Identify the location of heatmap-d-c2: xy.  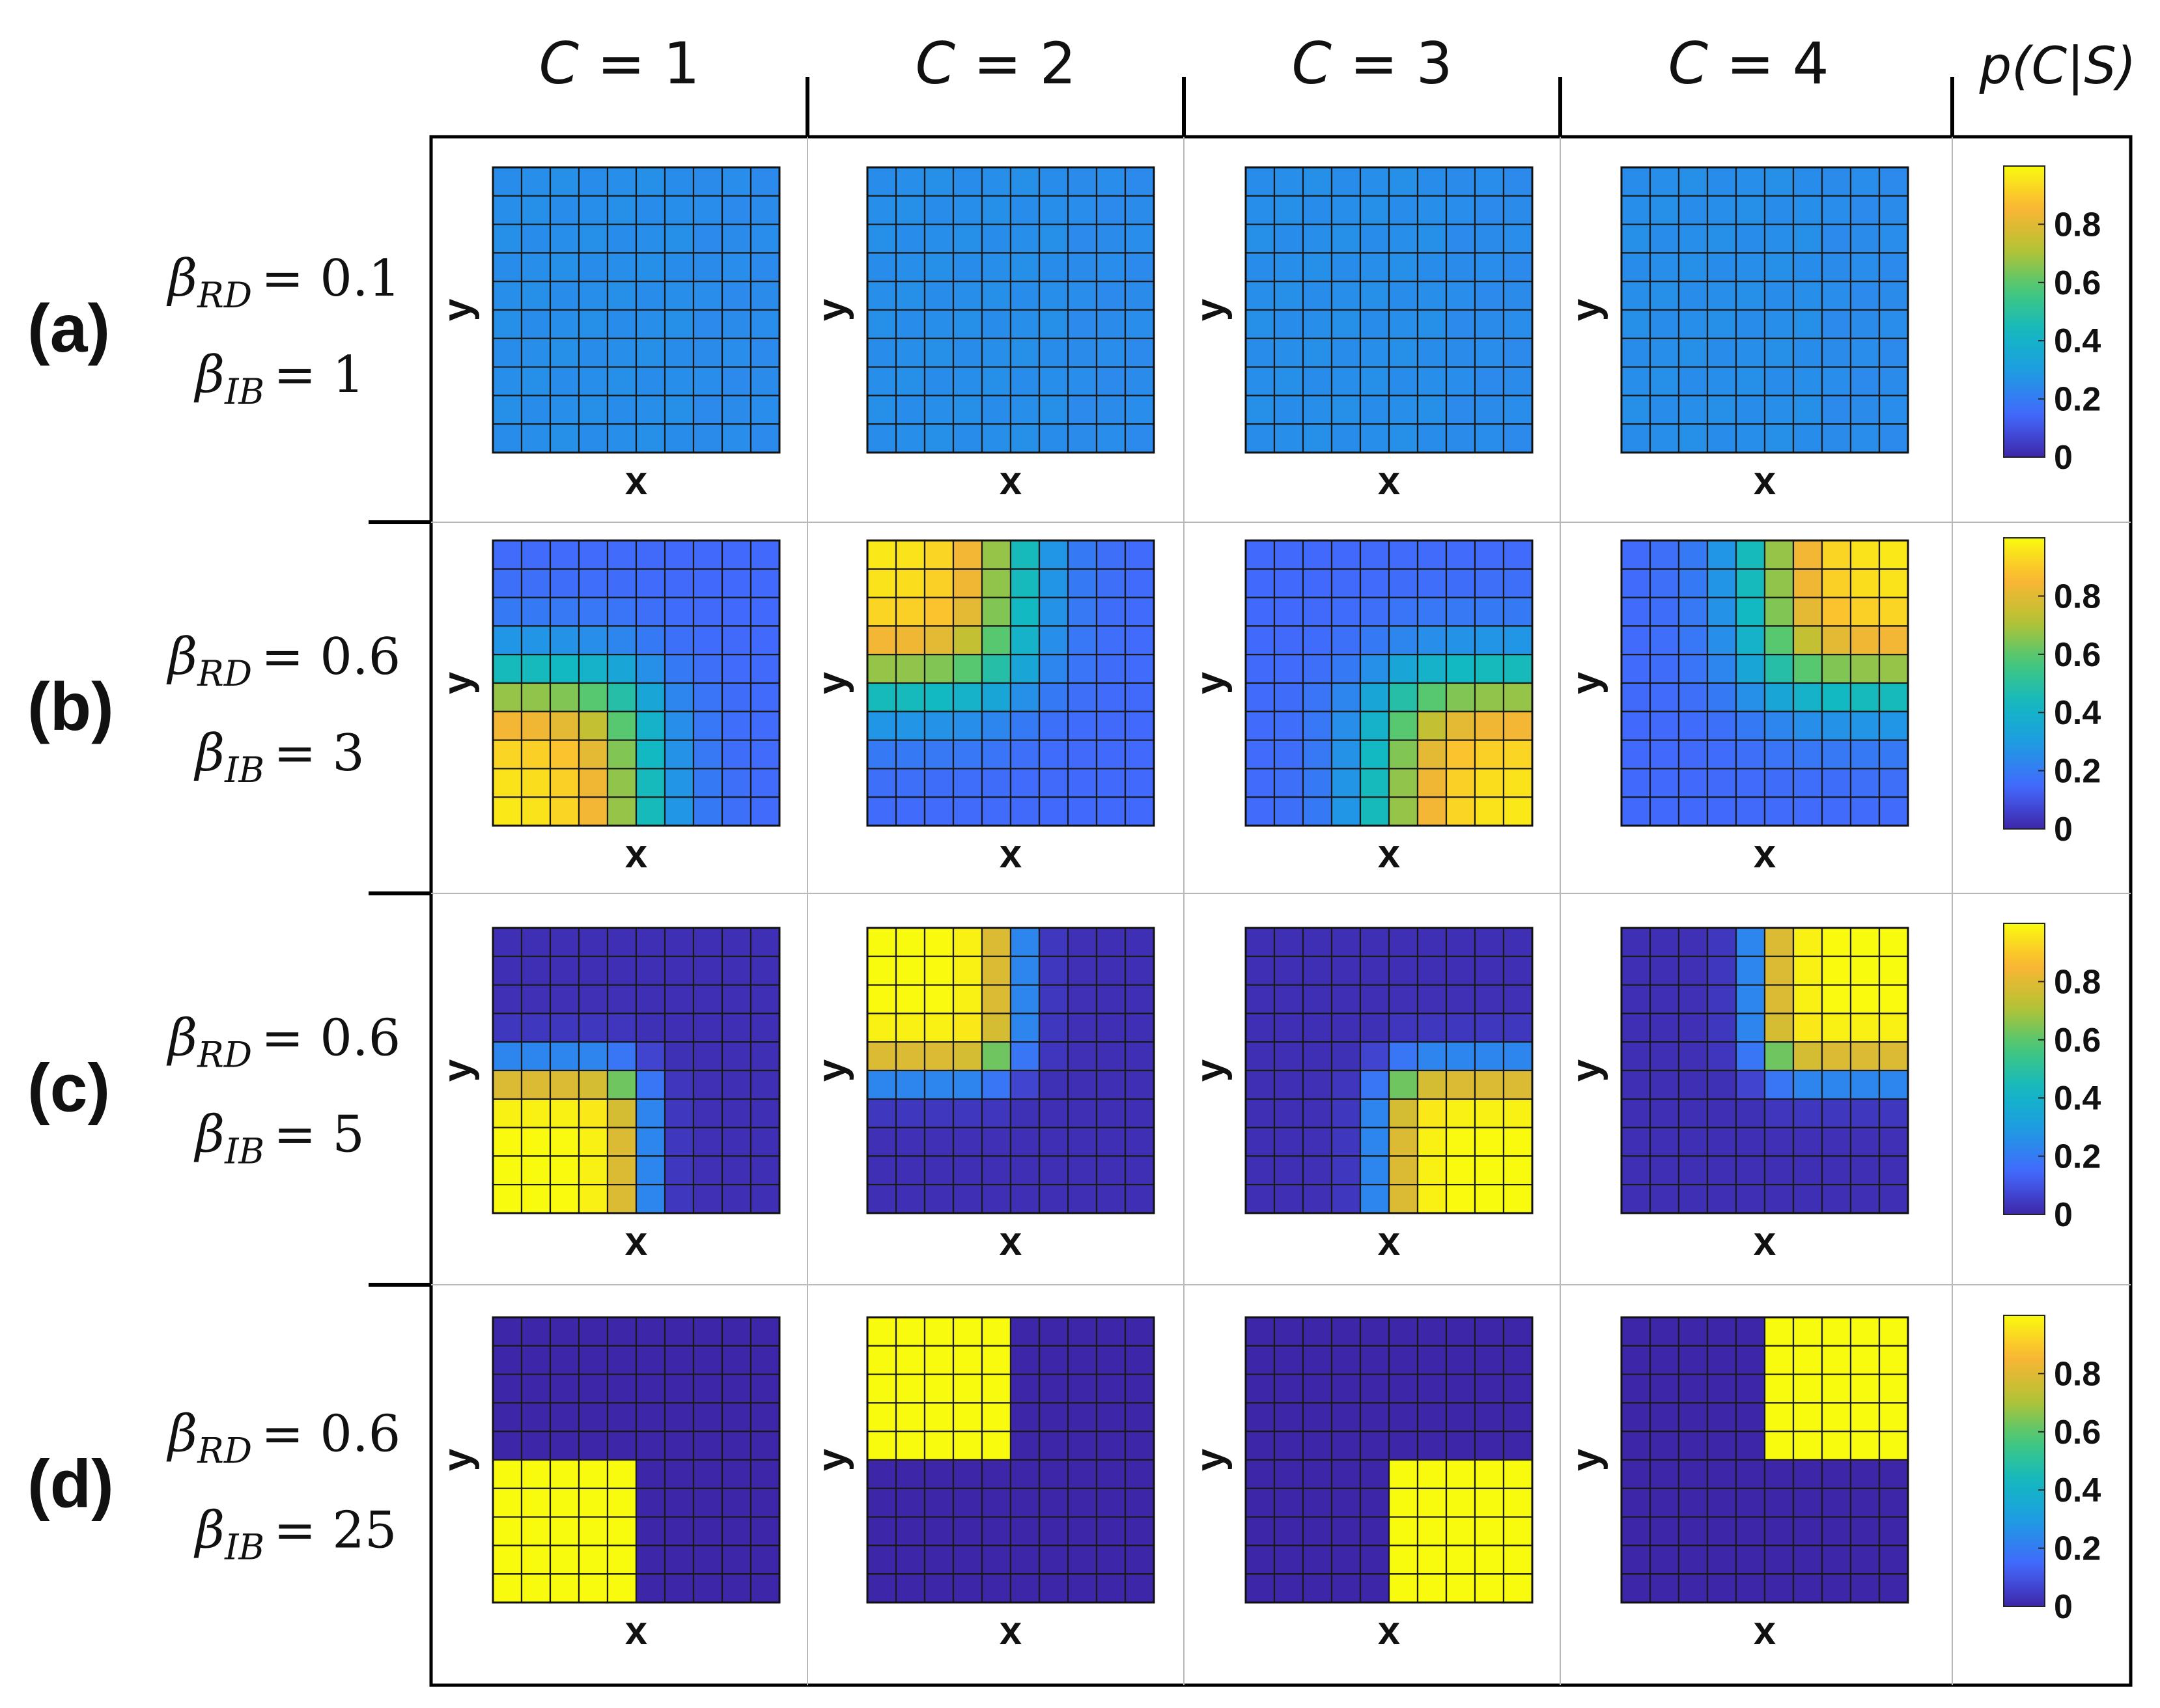
(982, 1485).